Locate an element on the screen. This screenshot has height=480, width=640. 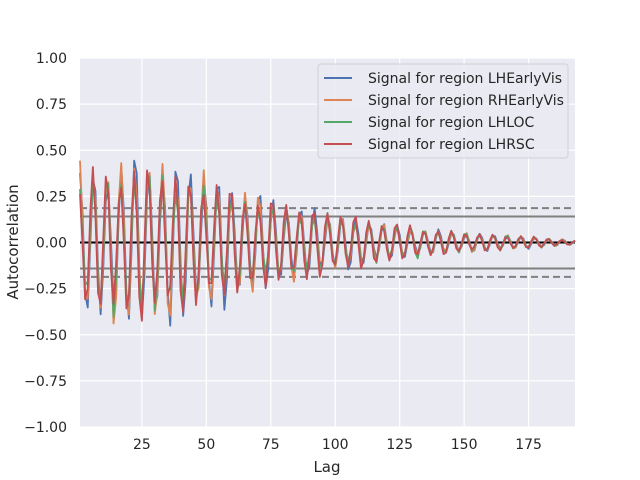
y-tick-label: 0.25 is located at coordinates (51, 197).